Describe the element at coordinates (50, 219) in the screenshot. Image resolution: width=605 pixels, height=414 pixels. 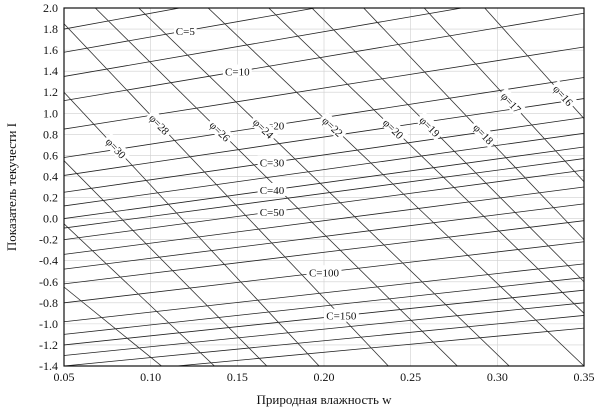
I see `y-tick-label: 0.0` at that location.